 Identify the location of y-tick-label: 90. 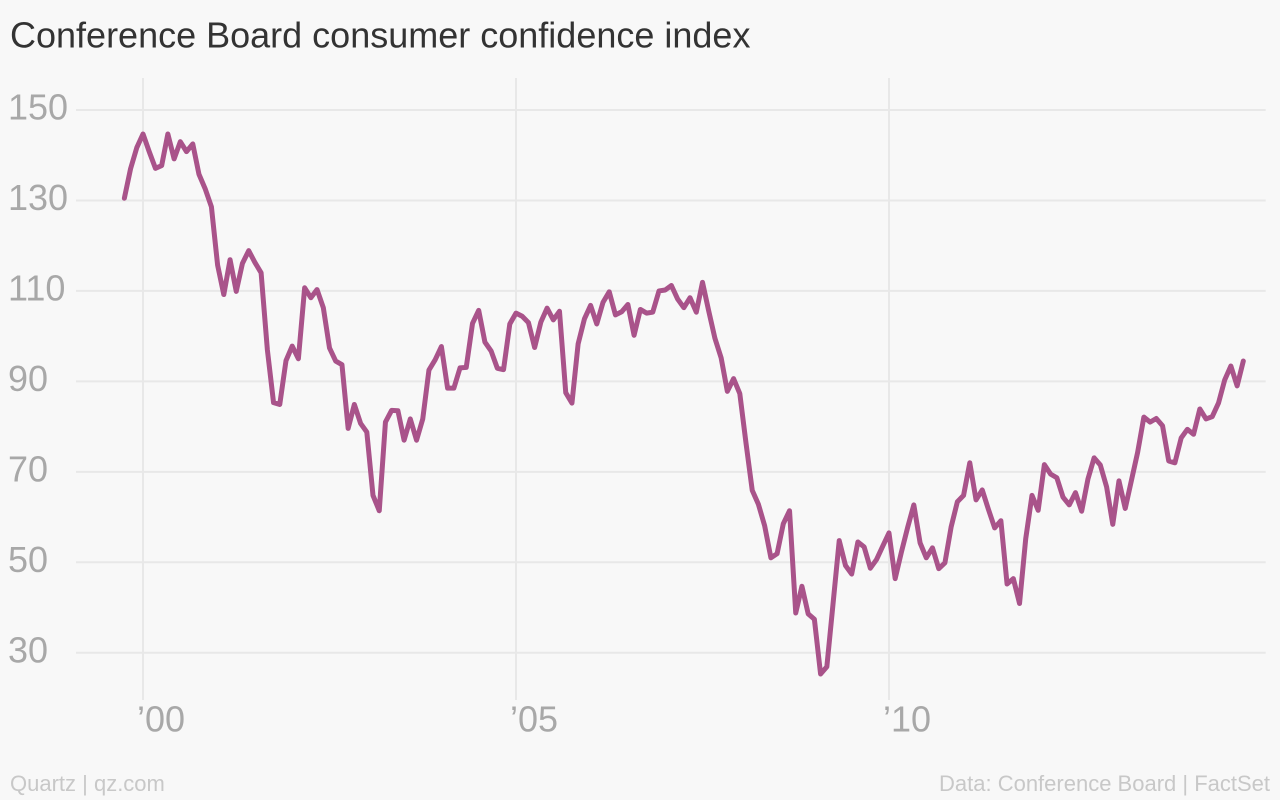
(28, 378).